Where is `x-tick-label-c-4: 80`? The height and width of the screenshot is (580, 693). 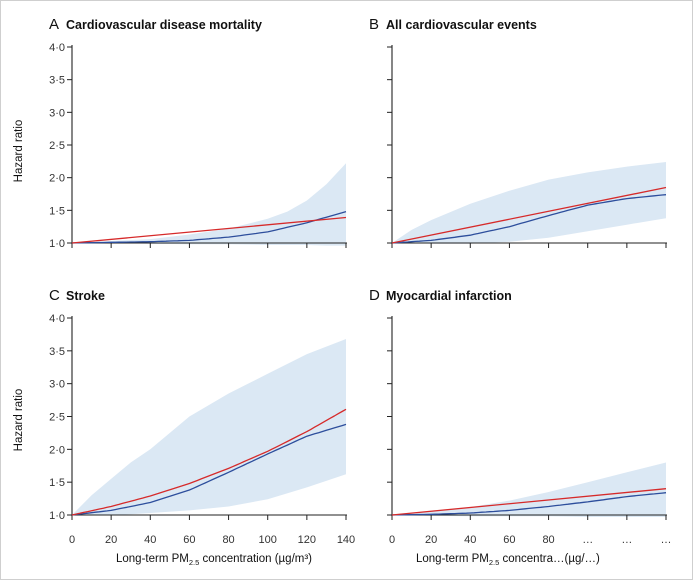
x-tick-label-c-4: 80 is located at coordinates (228, 540).